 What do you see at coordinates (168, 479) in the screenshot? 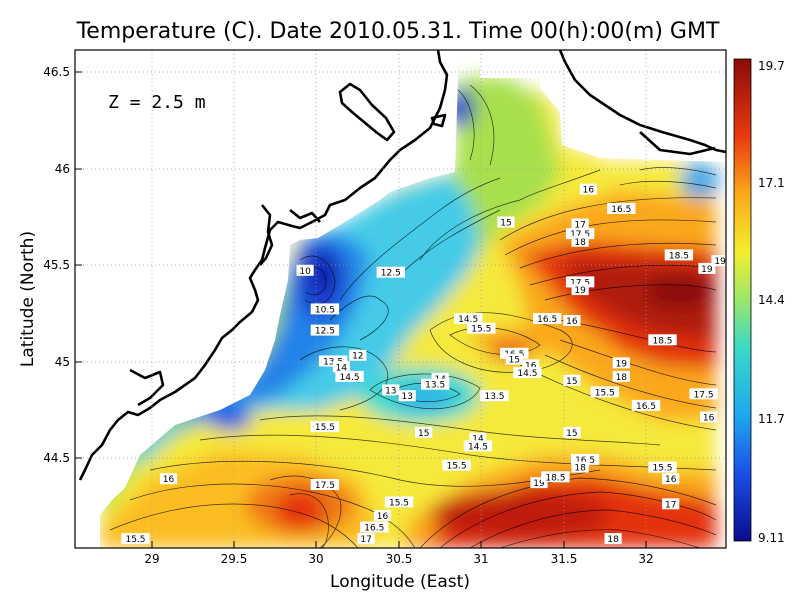
I see `contour-label: 16` at bounding box center [168, 479].